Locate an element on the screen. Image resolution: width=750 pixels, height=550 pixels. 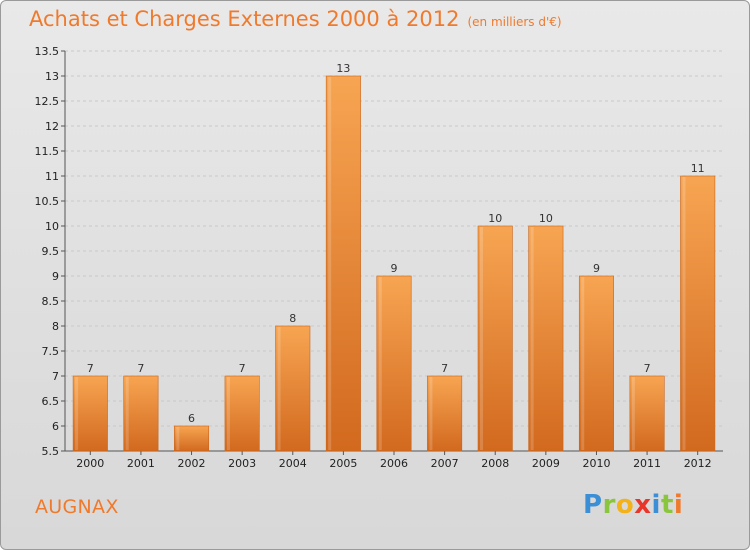
y-tick-label: 7.5 is located at coordinates (51, 351).